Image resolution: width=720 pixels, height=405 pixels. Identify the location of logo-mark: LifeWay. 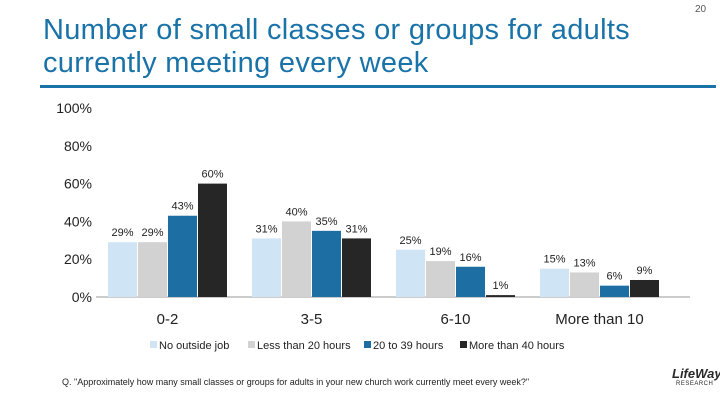
(696, 373).